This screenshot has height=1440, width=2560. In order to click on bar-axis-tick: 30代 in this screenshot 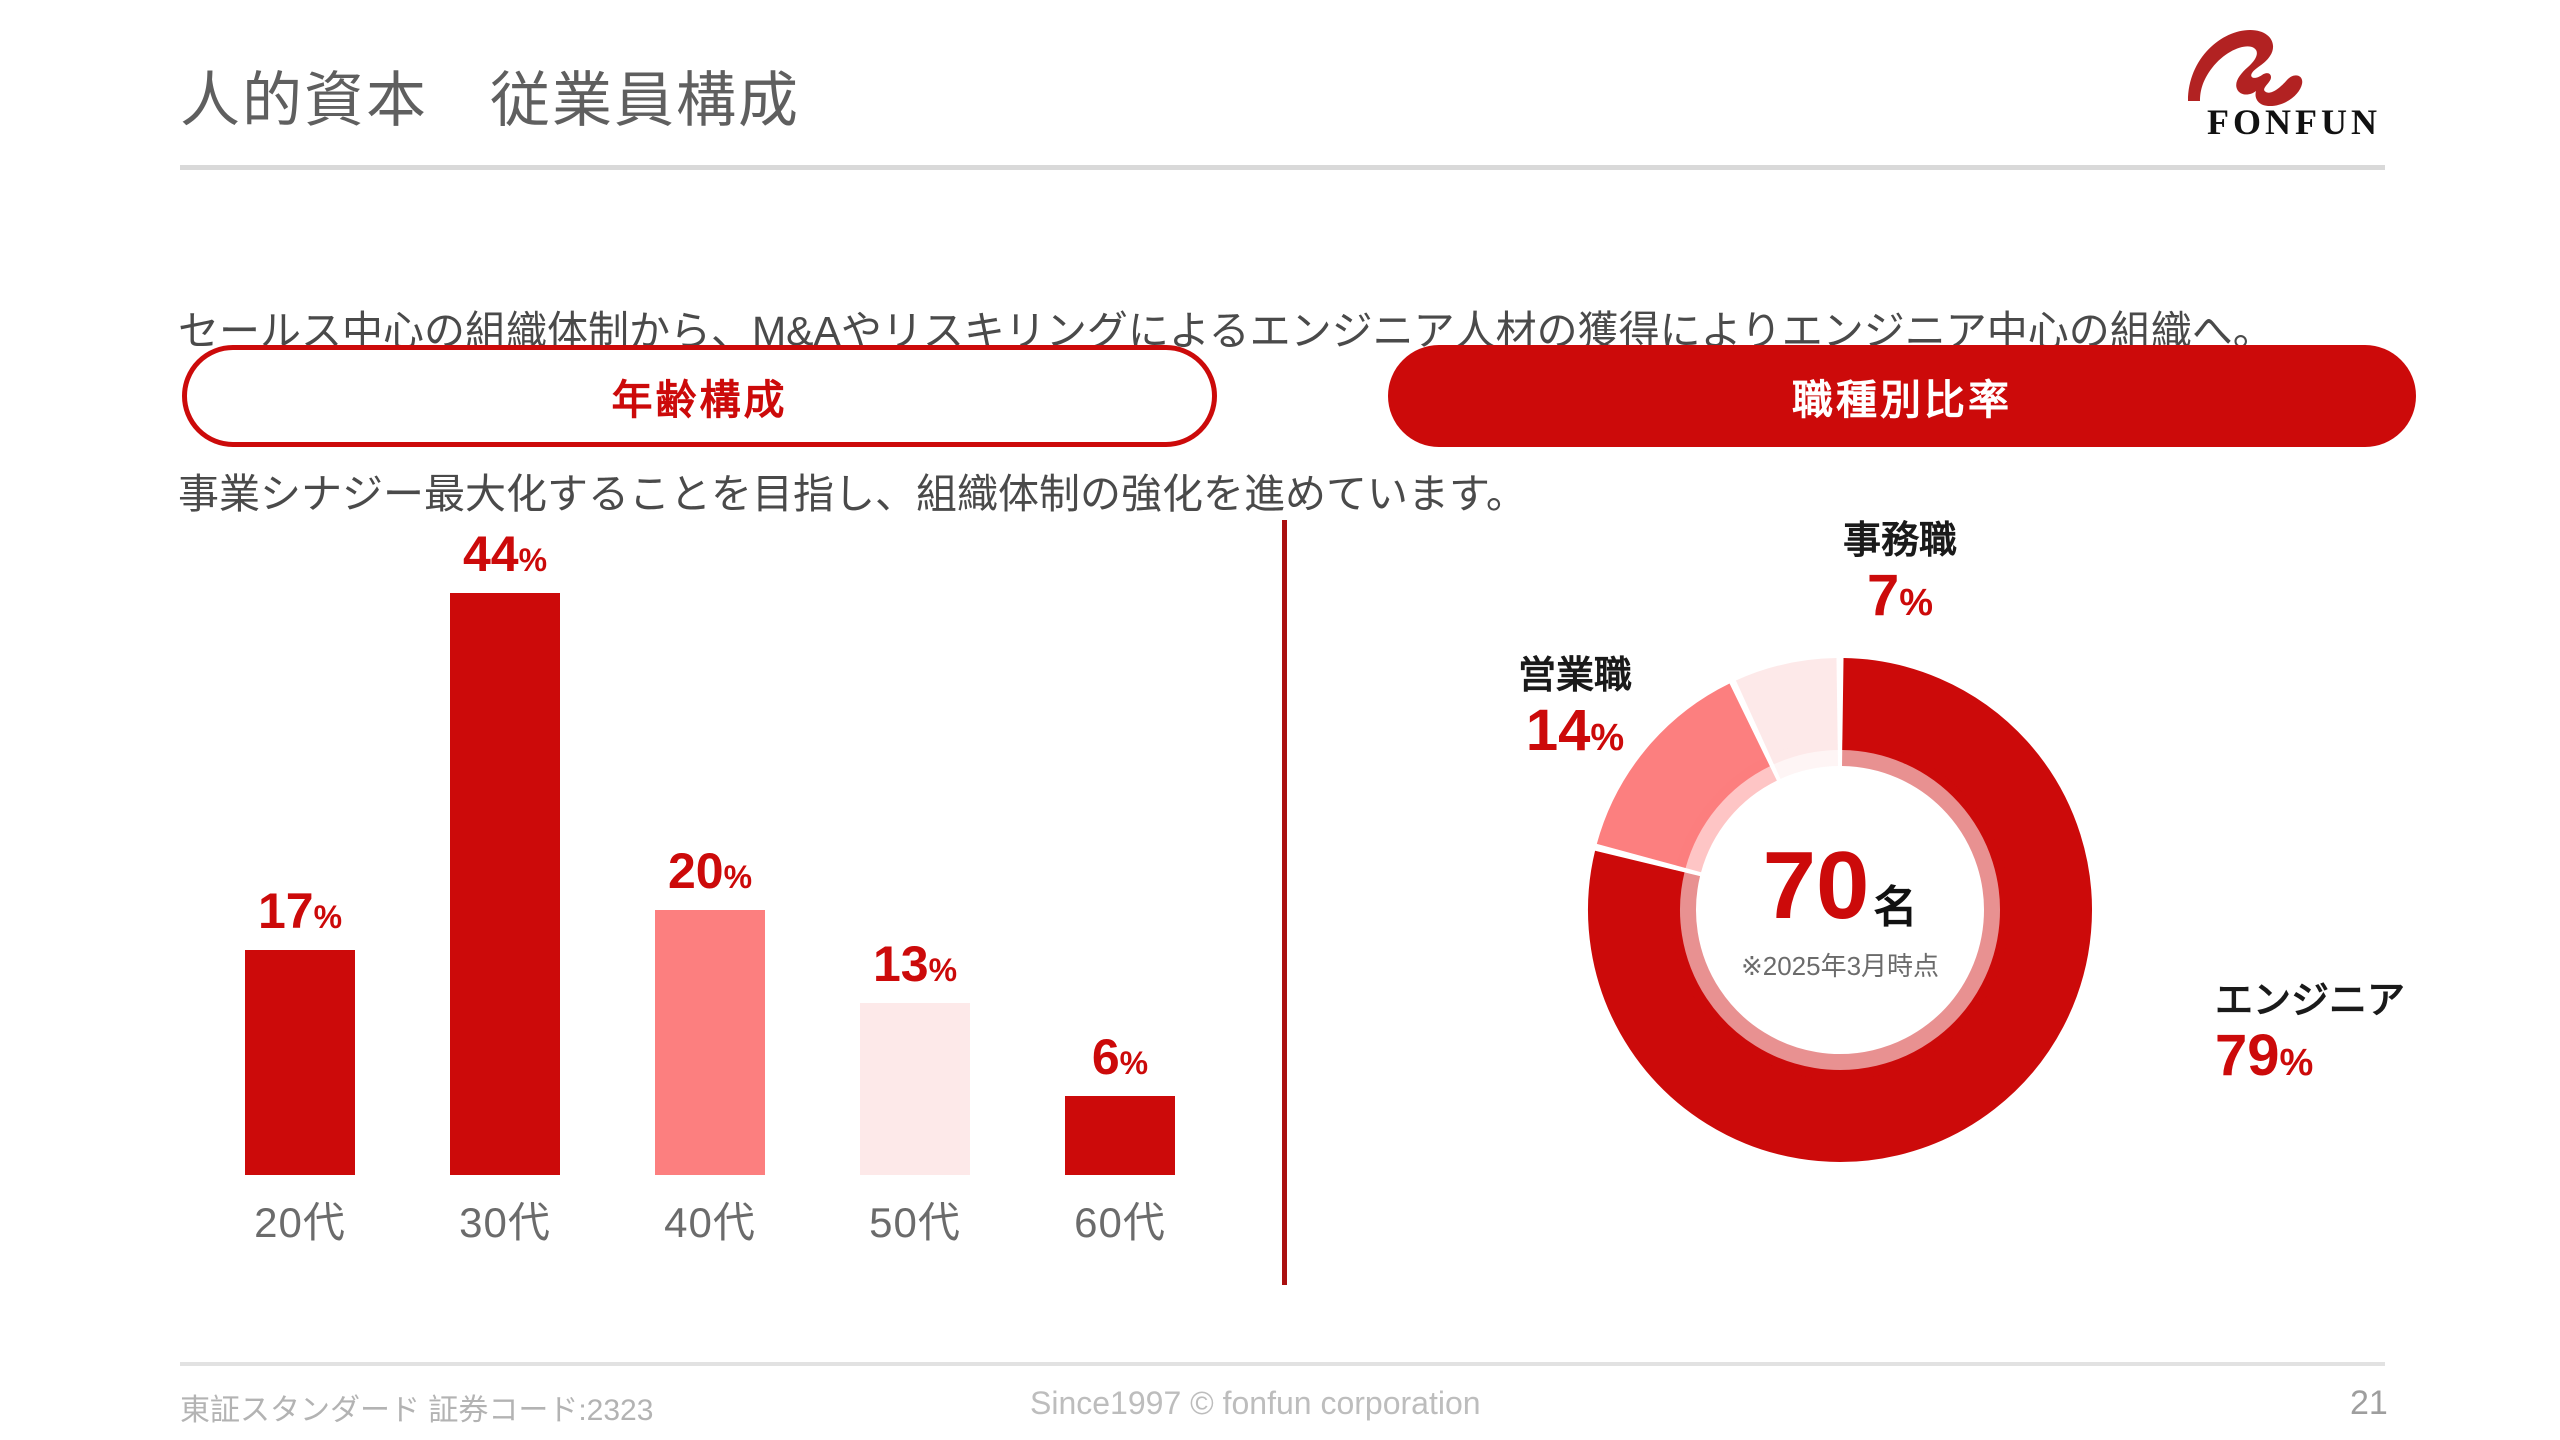, I will do `click(505, 1222)`.